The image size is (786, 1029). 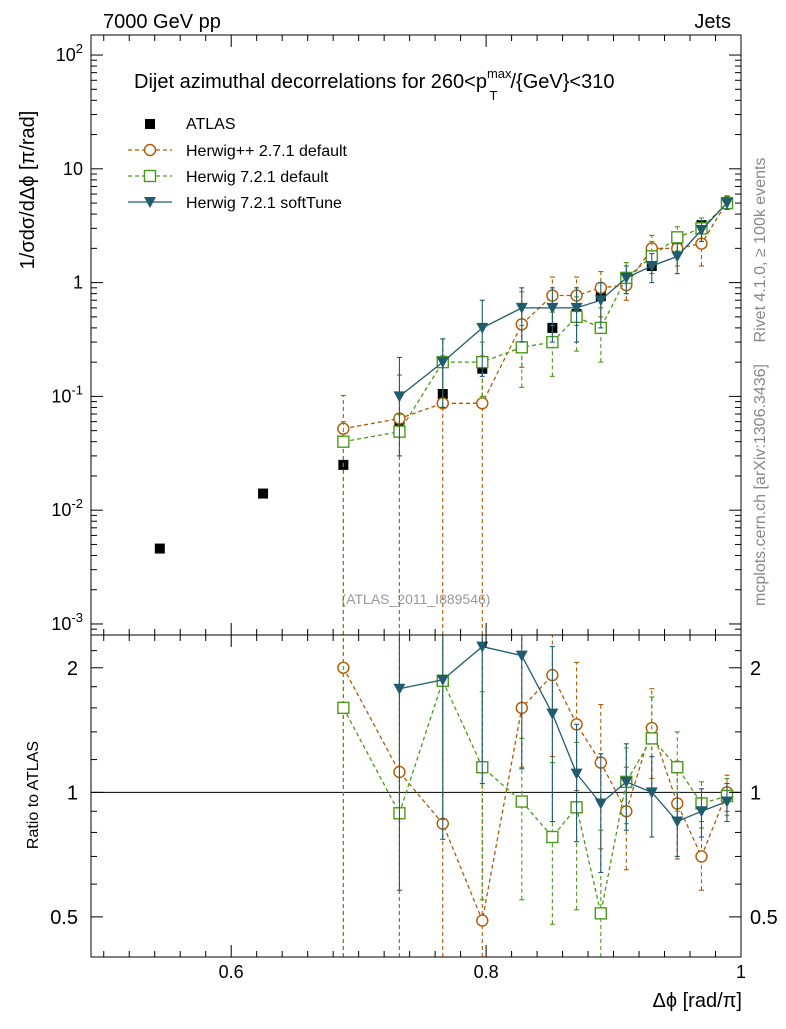 I want to click on legend-marker-herwigpp, so click(x=150, y=150).